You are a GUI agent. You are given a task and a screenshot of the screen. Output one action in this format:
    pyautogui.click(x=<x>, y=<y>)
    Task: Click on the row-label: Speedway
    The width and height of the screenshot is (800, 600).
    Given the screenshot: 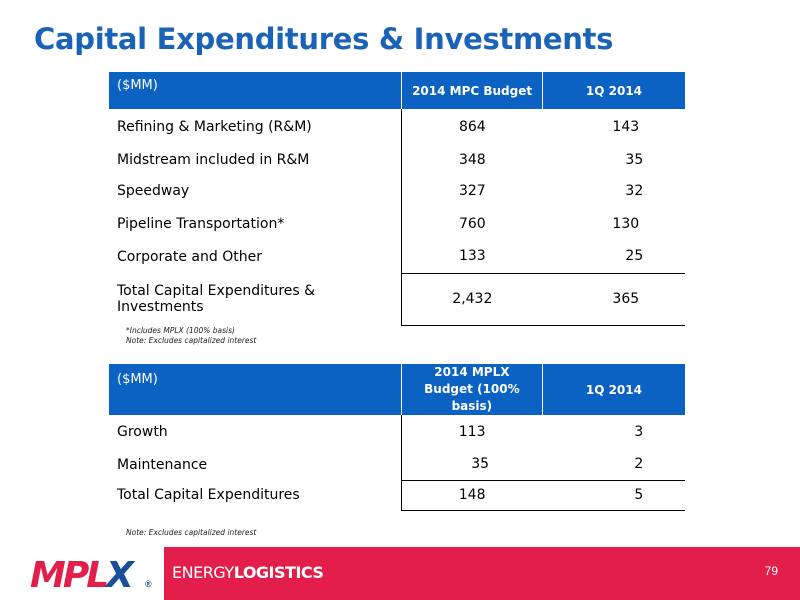 What is the action you would take?
    pyautogui.click(x=153, y=191)
    